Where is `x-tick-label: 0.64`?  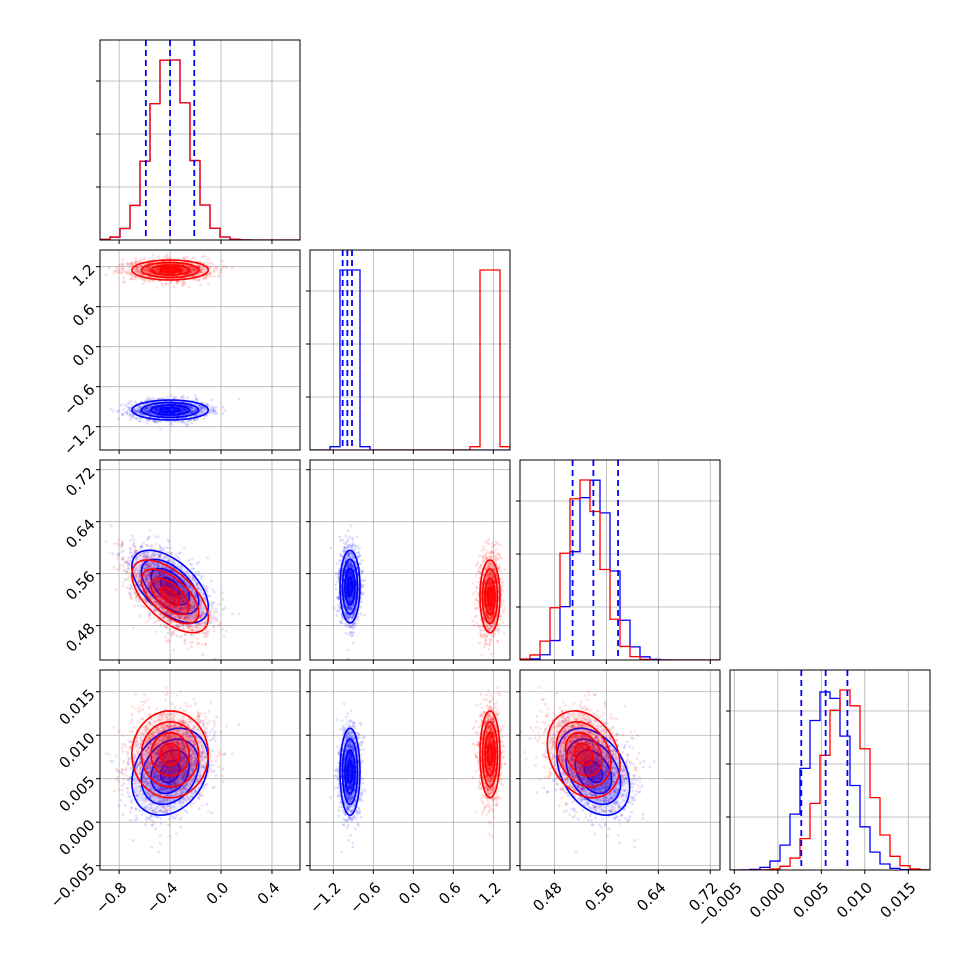 x-tick-label: 0.64 is located at coordinates (651, 897).